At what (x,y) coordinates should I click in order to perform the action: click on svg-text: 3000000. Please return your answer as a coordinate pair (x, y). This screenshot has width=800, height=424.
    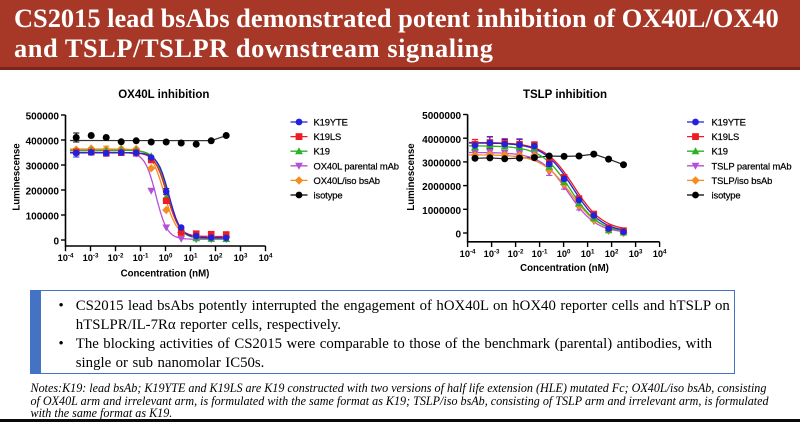
    Looking at the image, I should click on (441, 164).